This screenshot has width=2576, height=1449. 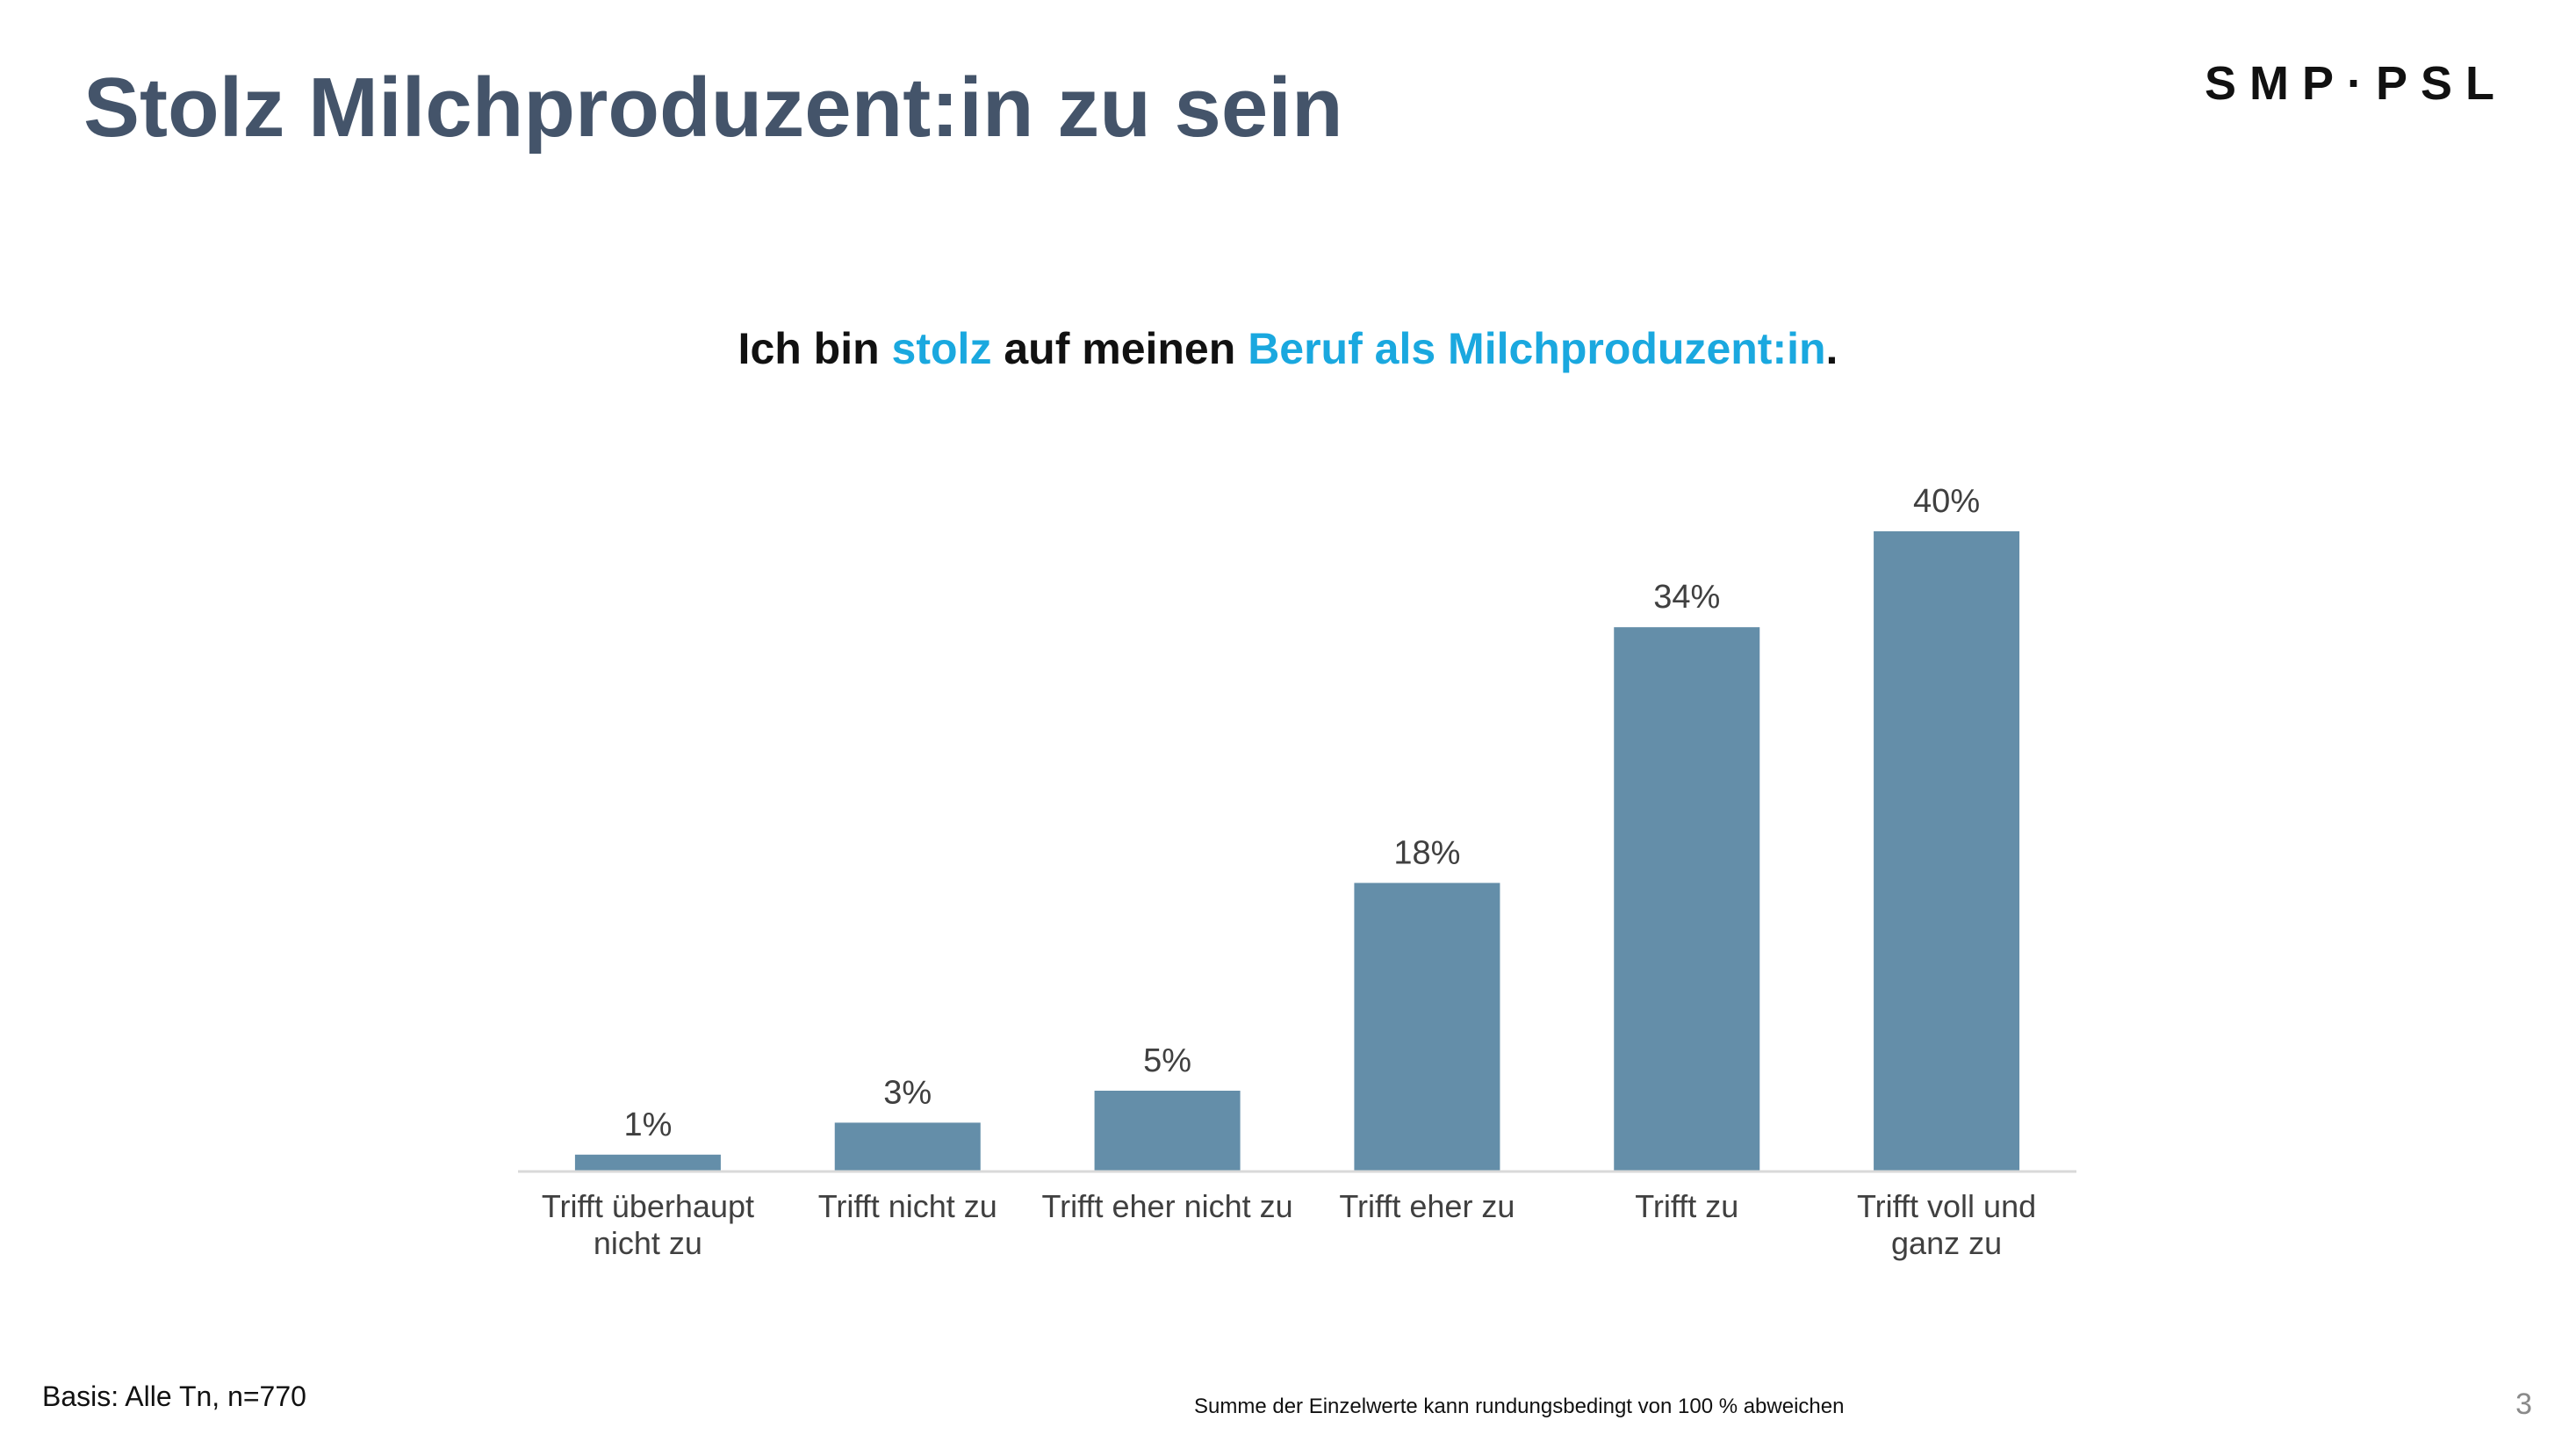 What do you see at coordinates (1427, 1206) in the screenshot?
I see `category-label: Trifft eher zu` at bounding box center [1427, 1206].